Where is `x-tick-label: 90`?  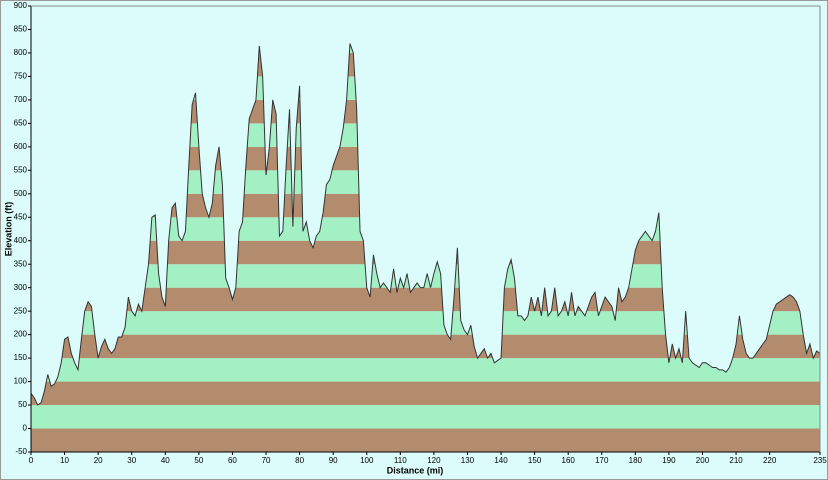 x-tick-label: 90 is located at coordinates (333, 460).